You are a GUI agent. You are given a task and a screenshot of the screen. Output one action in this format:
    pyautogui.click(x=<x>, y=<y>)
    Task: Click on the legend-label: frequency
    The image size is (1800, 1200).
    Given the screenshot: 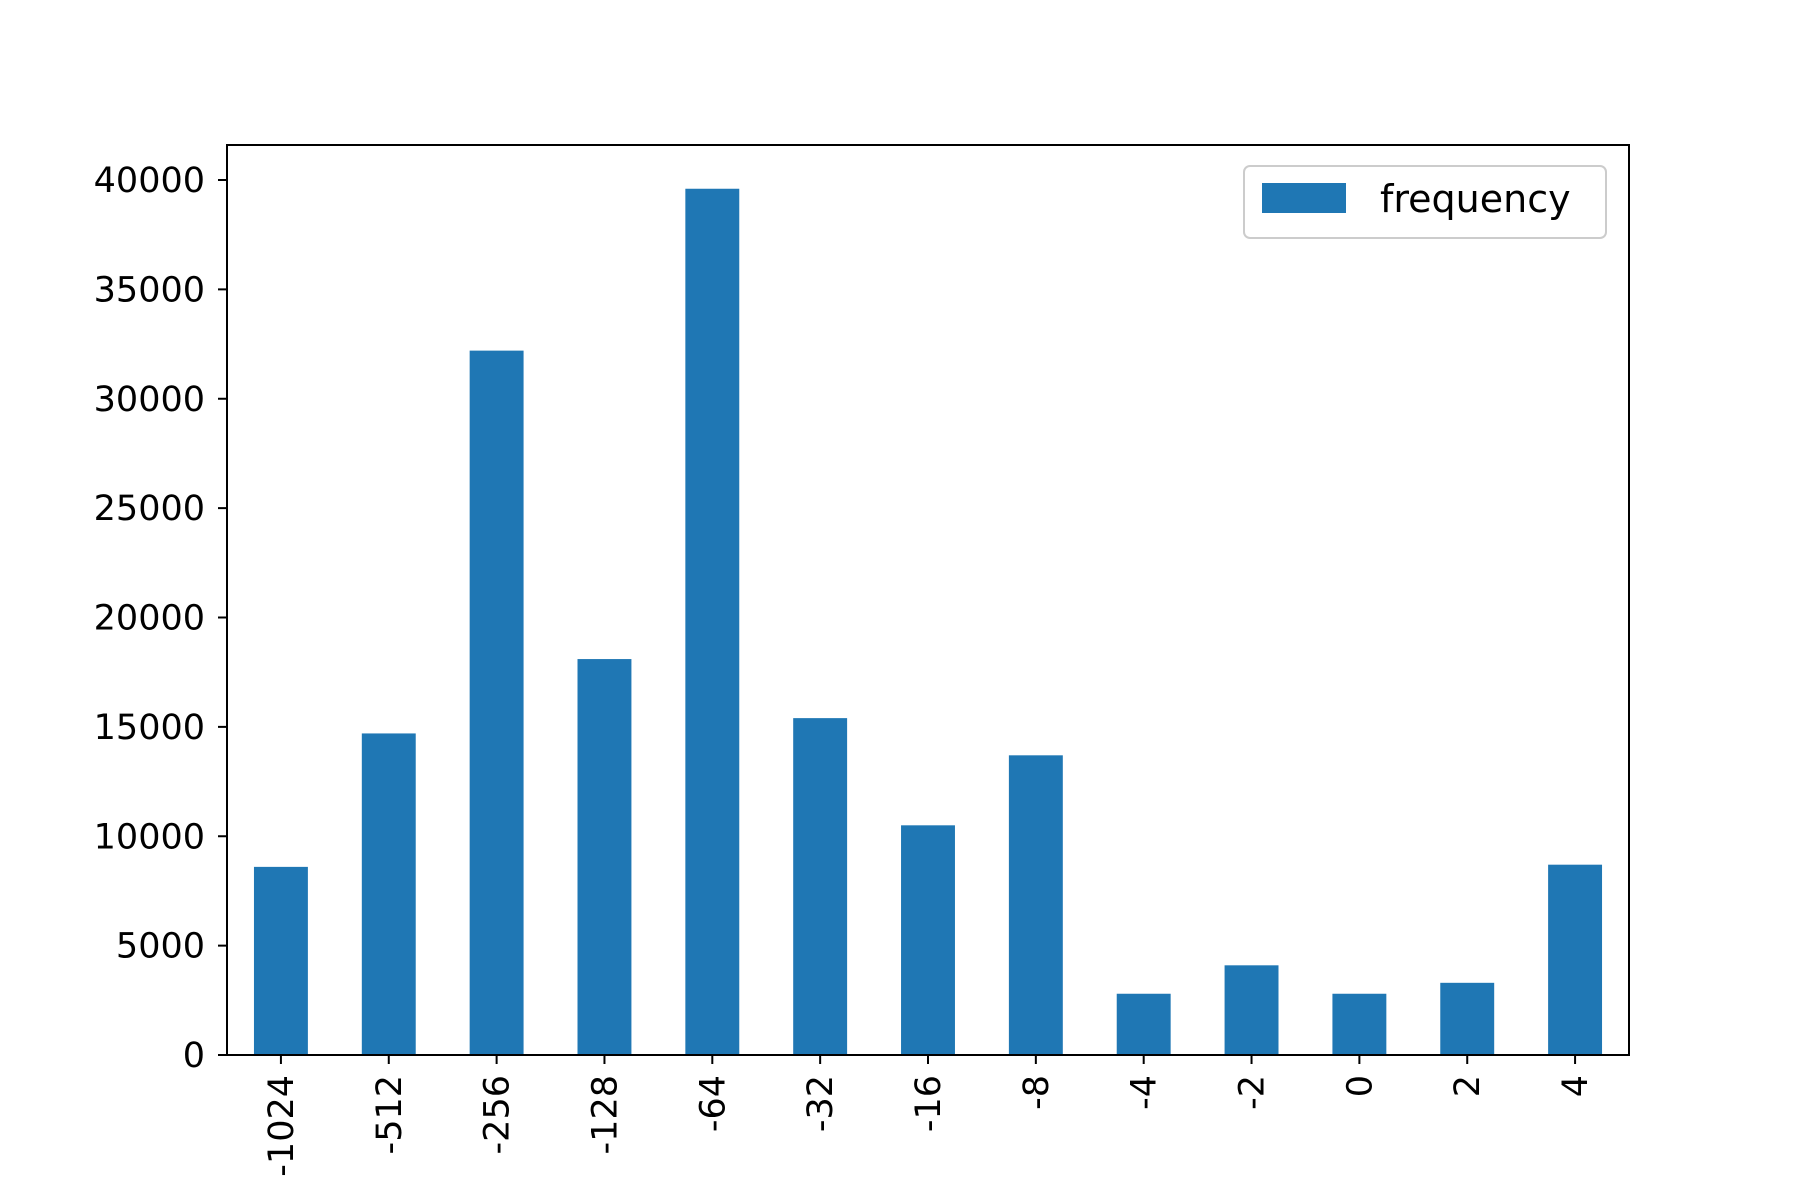 What is the action you would take?
    pyautogui.click(x=1475, y=199)
    